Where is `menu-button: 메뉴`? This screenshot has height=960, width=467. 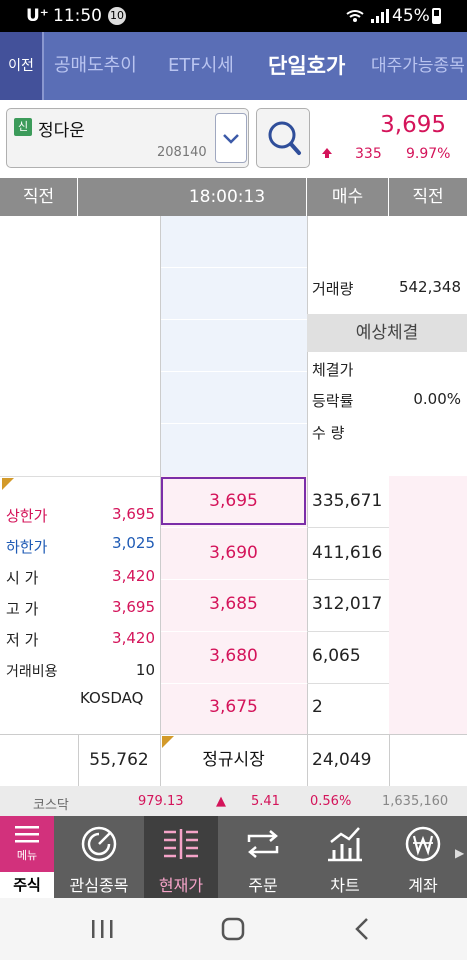
menu-button: 메뉴 is located at coordinates (27, 844).